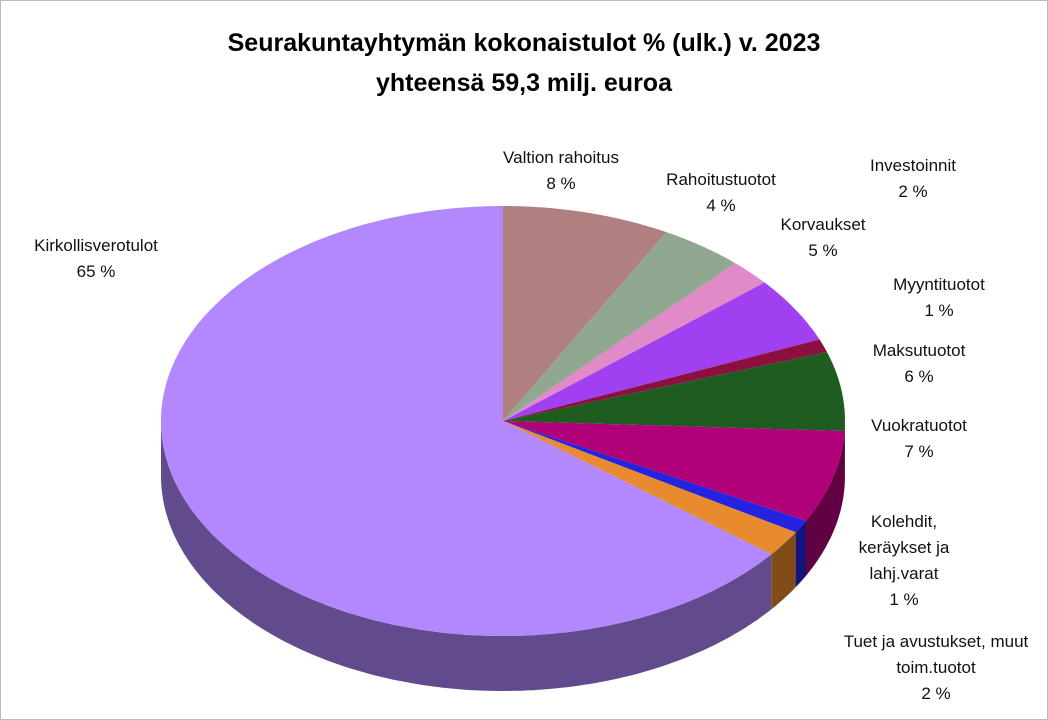 The height and width of the screenshot is (720, 1048). I want to click on data-label: Myyntituotot 1 %, so click(939, 298).